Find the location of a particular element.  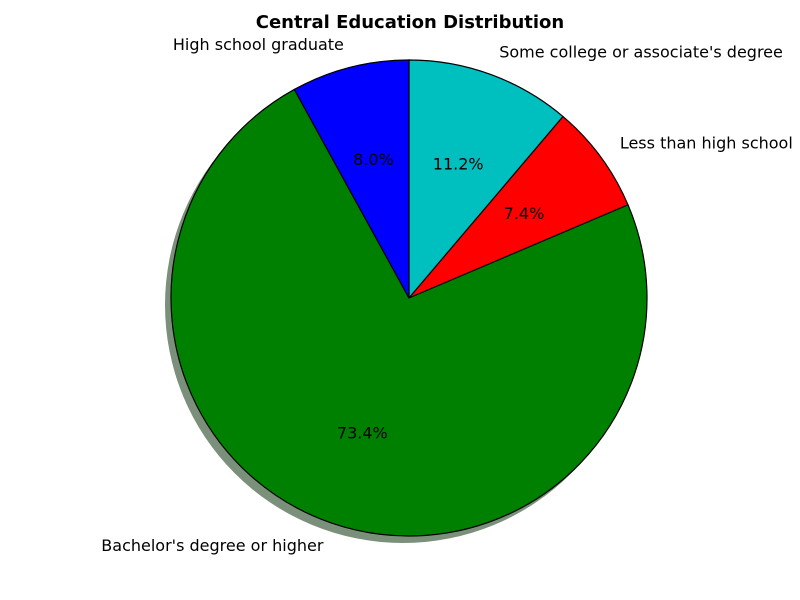

pie-slice-high-school-graduate is located at coordinates (351, 179).